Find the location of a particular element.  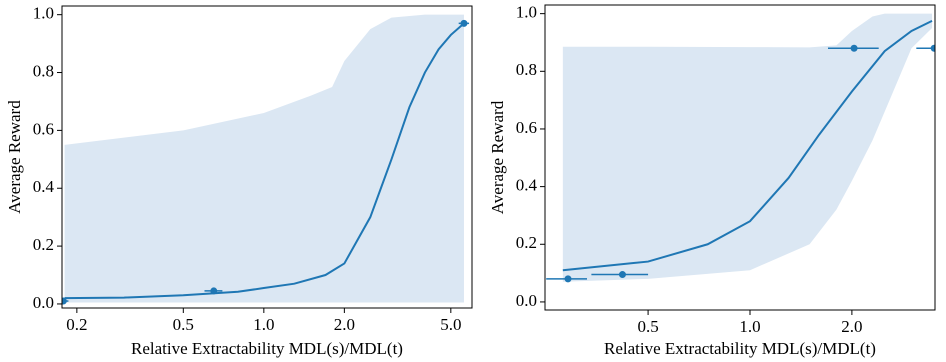

x-tick-label: 5.0 is located at coordinates (450, 324).